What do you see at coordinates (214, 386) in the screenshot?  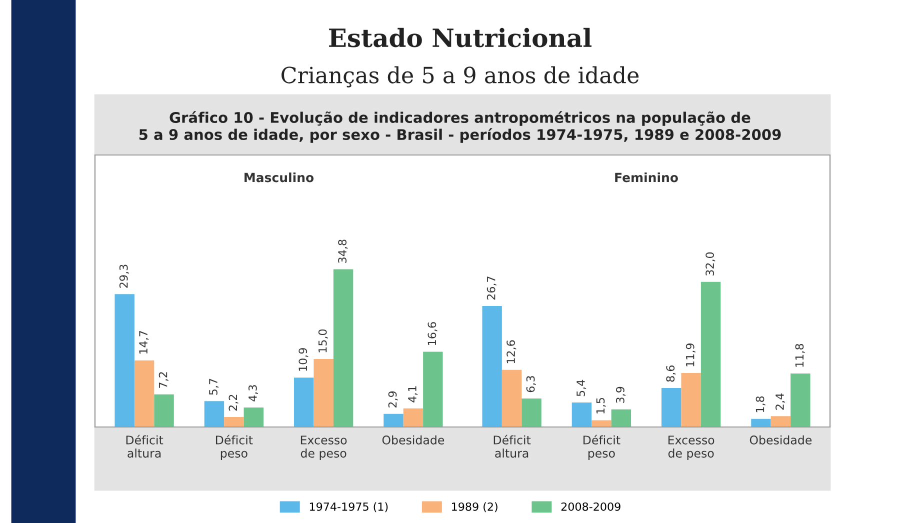 I see `data-label: 5,7` at bounding box center [214, 386].